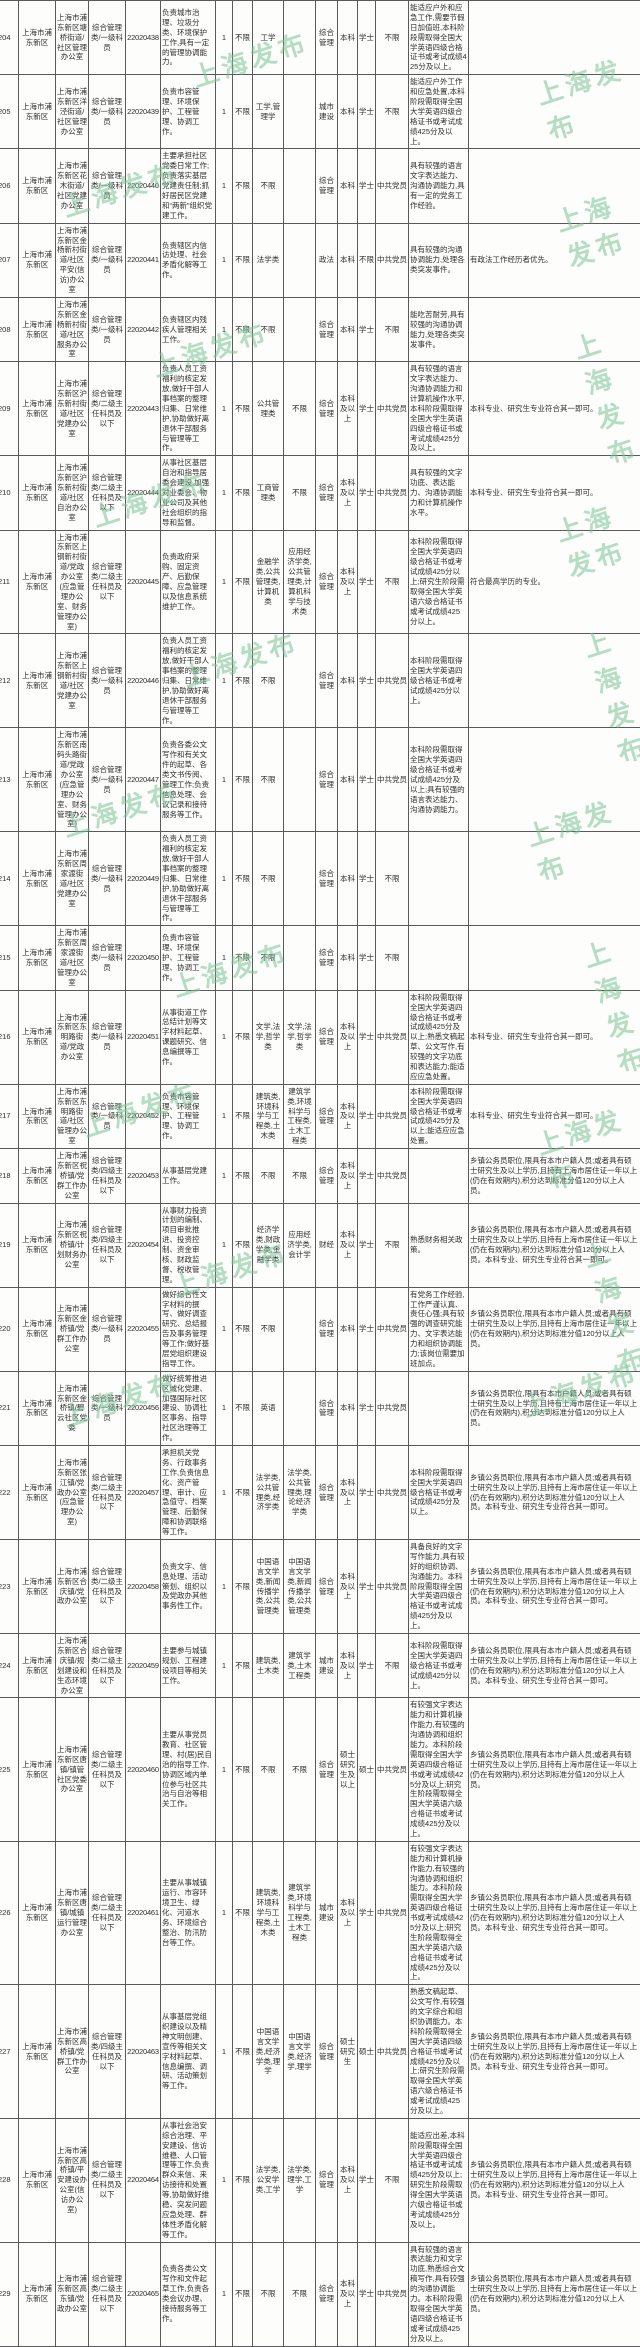 Image resolution: width=640 pixels, height=2347 pixels. I want to click on organization-cell: 上海市浦东新区唐镇/城镇运行管理办公室, so click(72, 1912).